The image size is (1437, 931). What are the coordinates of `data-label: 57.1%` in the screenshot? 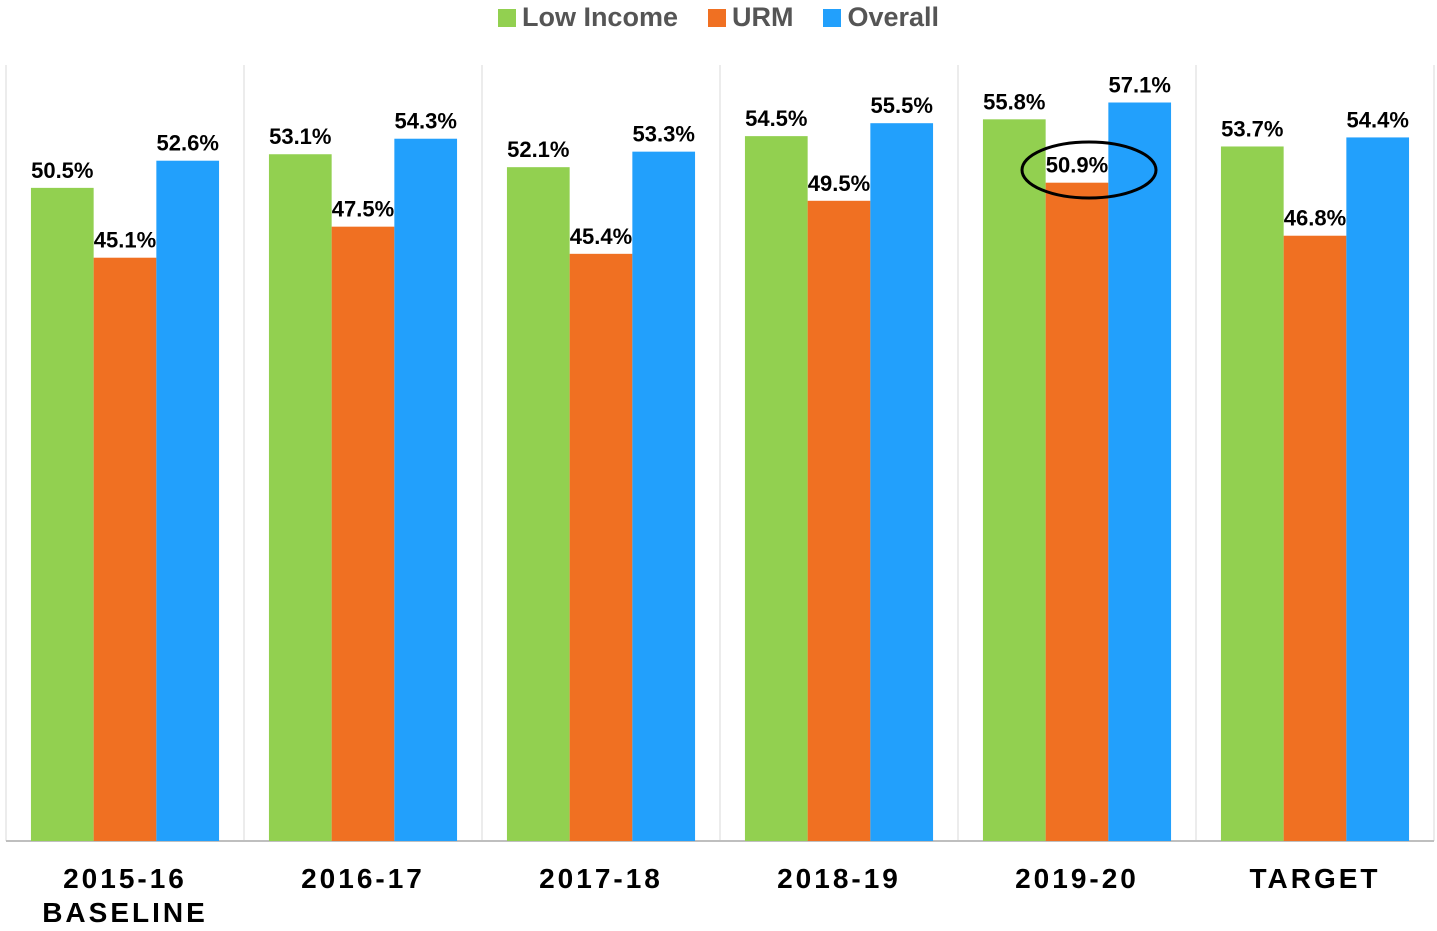 It's located at (1140, 85).